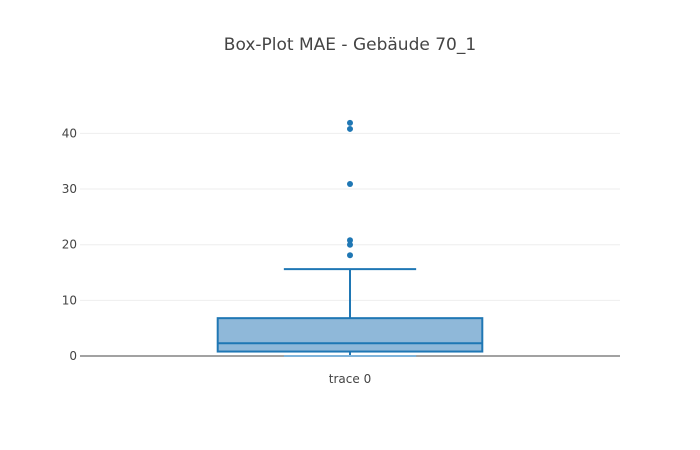 Image resolution: width=700 pixels, height=450 pixels. Describe the element at coordinates (69, 300) in the screenshot. I see `y-tick-label: 10` at that location.